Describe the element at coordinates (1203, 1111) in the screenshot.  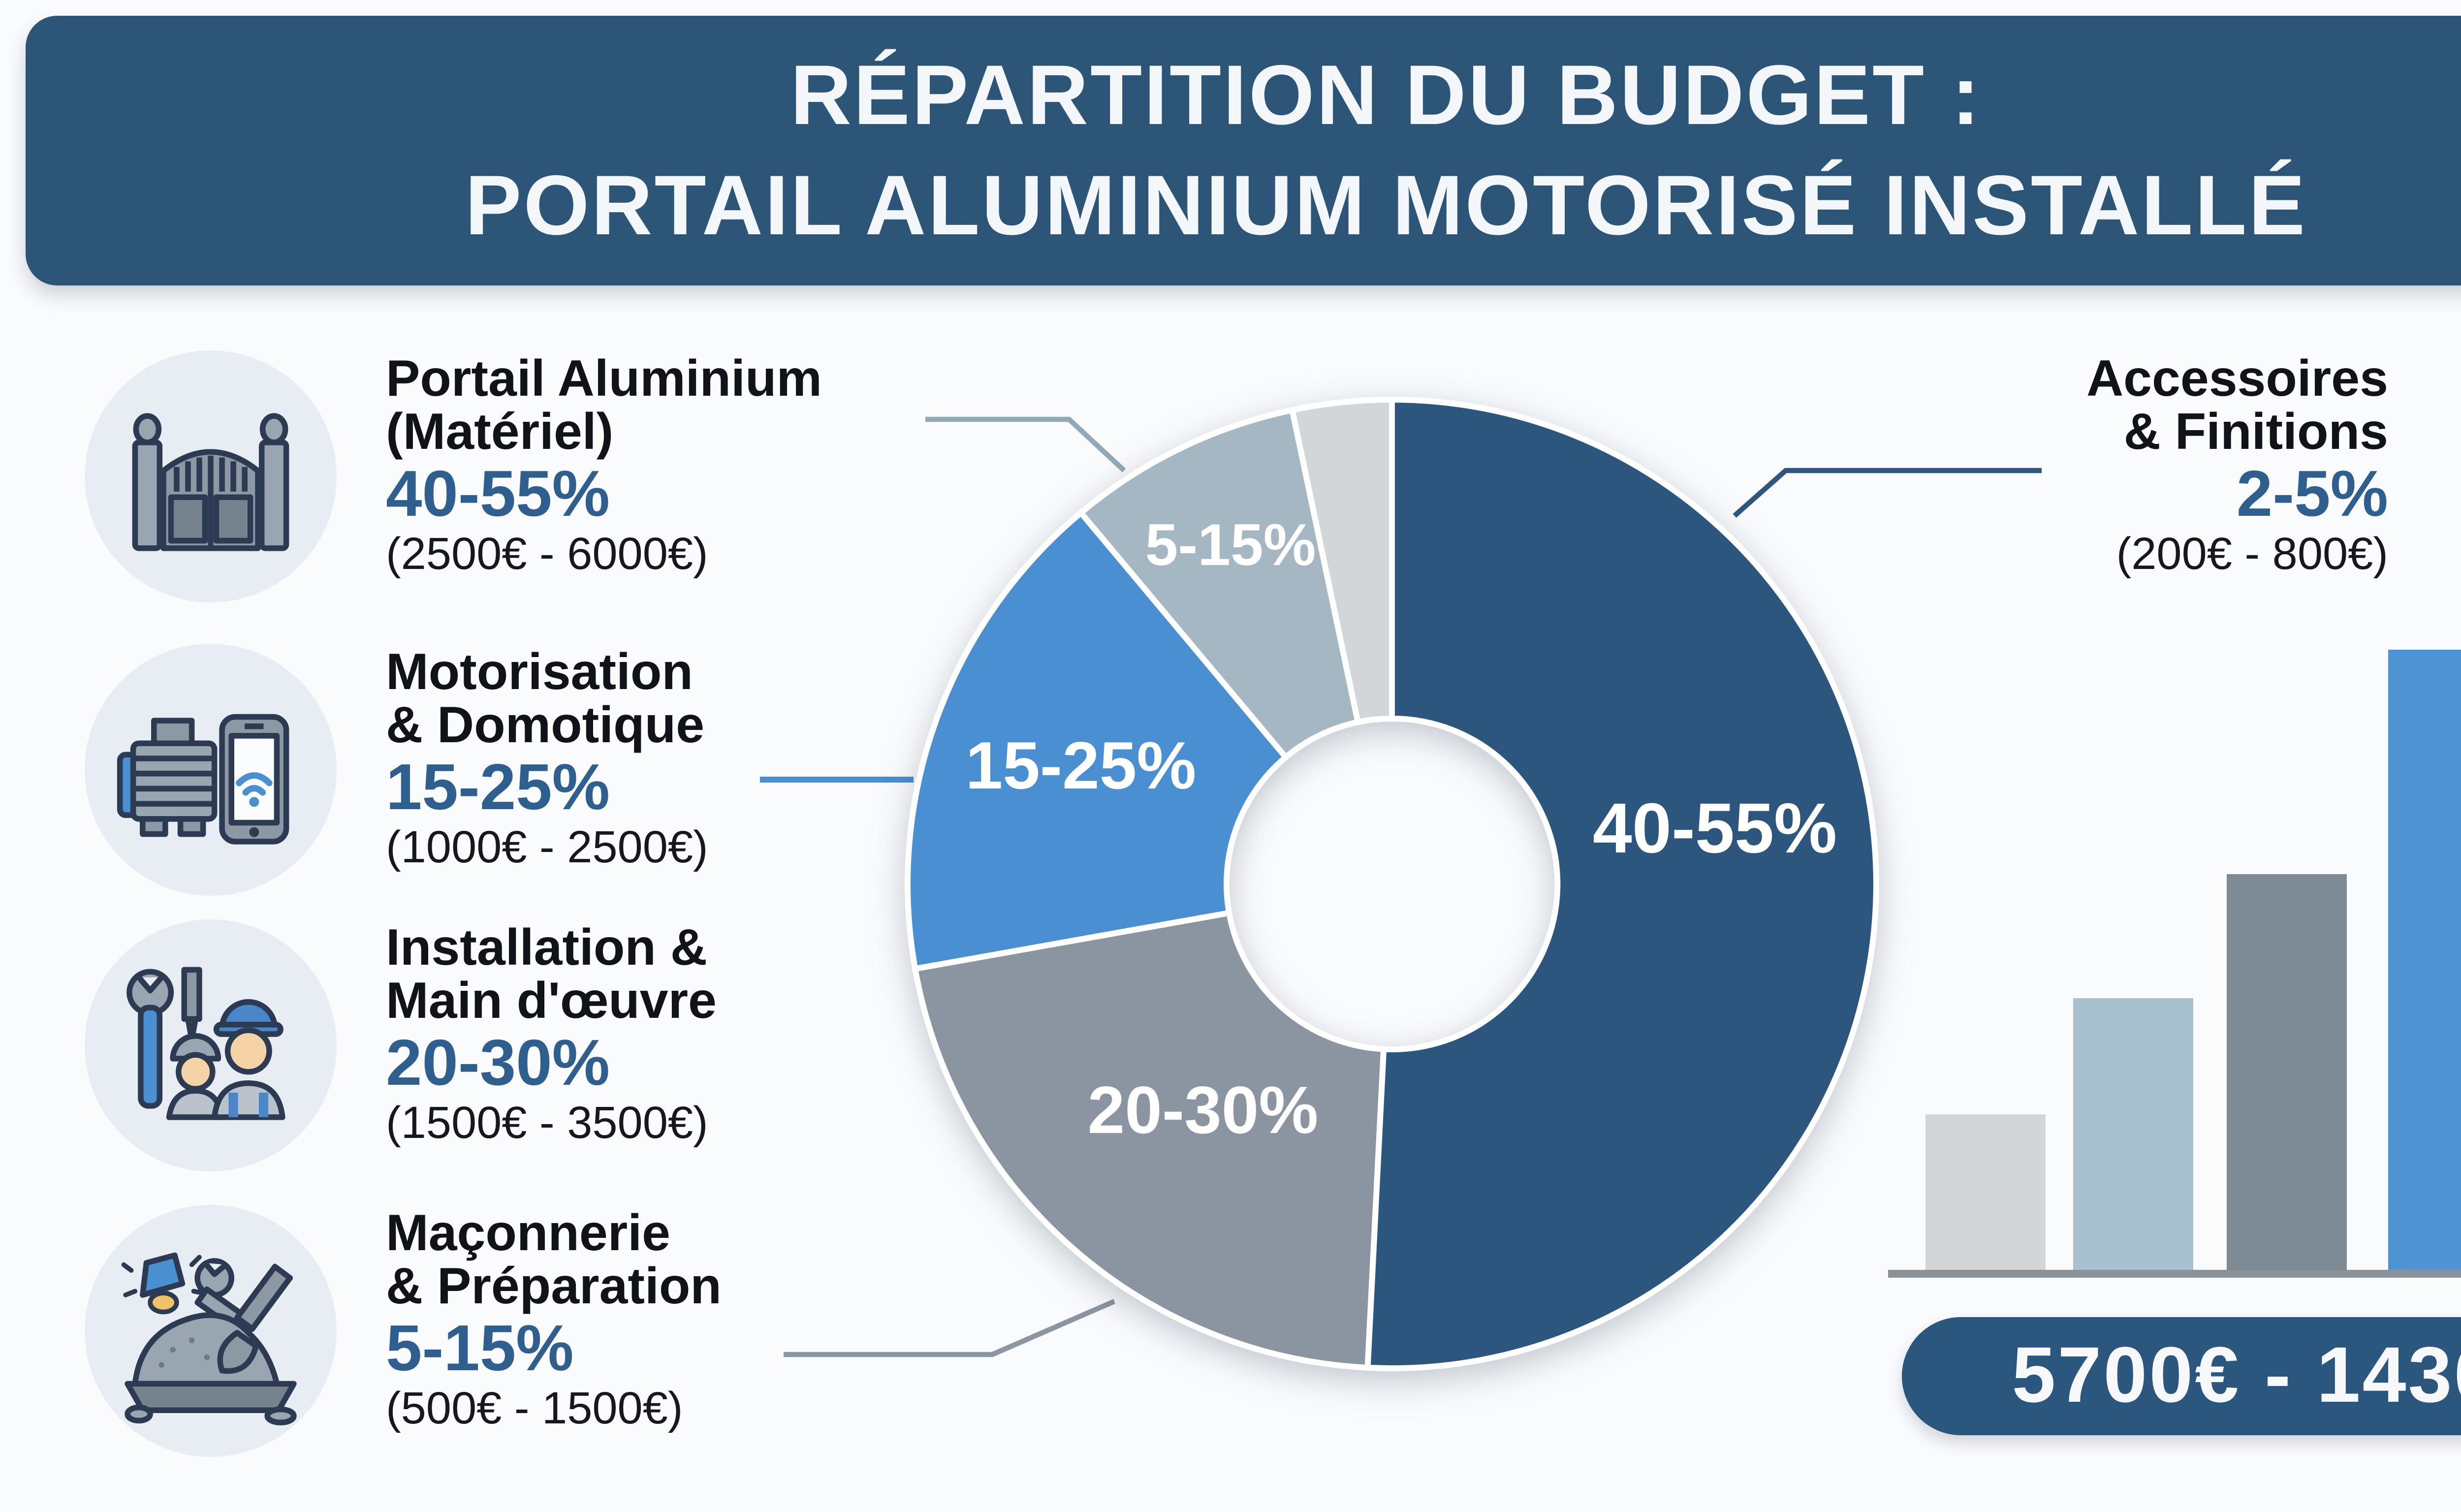
I see `pie-label-20-30: 20-30%` at that location.